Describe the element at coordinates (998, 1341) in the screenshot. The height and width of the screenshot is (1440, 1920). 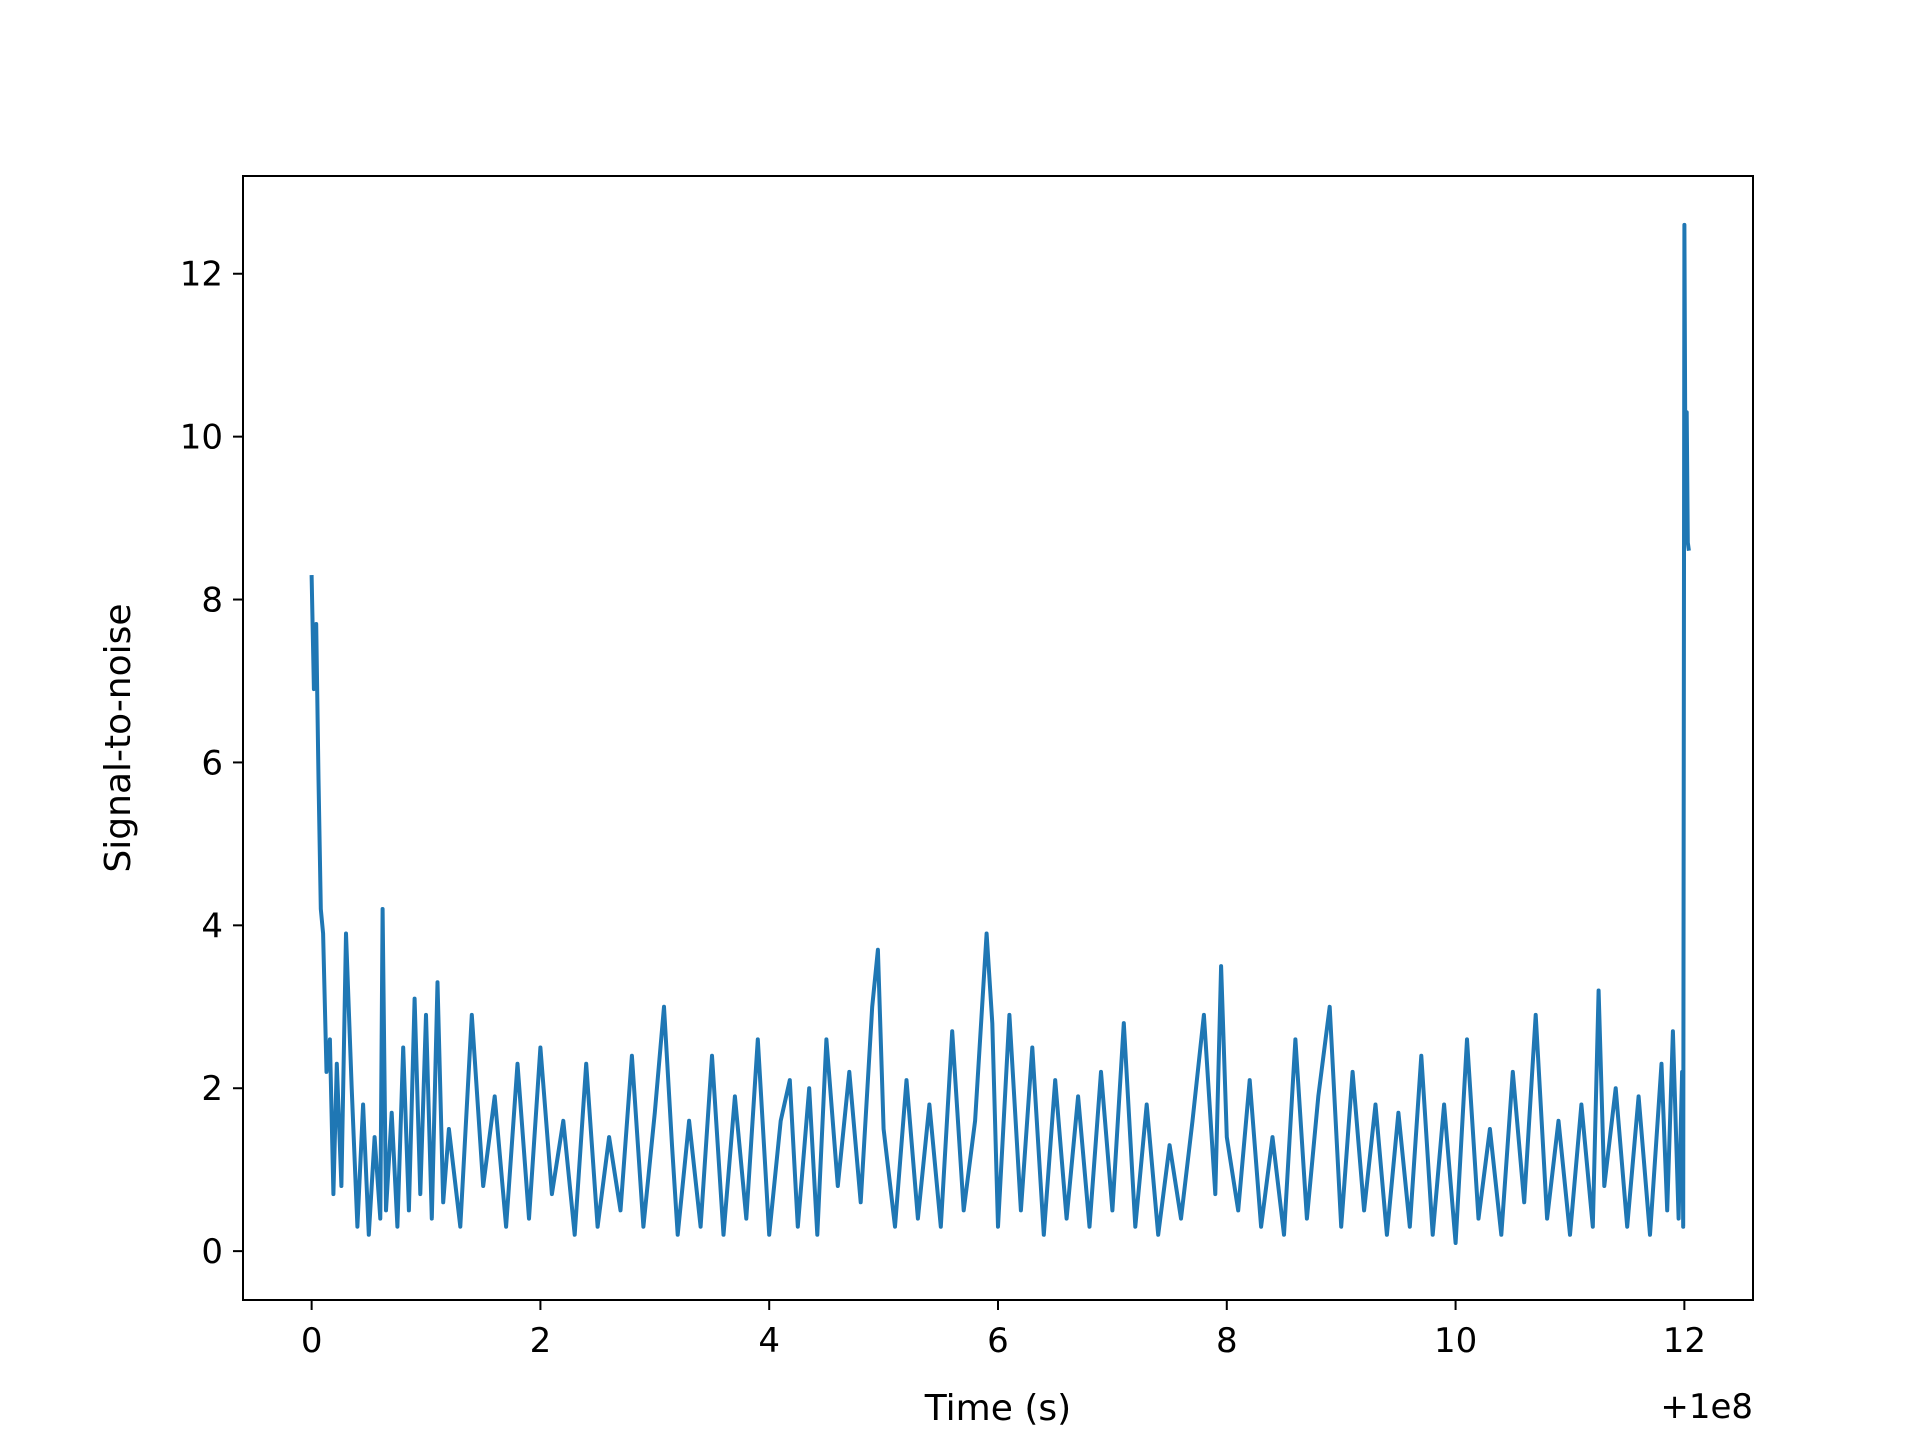
I see `x-tick-label: 6` at that location.